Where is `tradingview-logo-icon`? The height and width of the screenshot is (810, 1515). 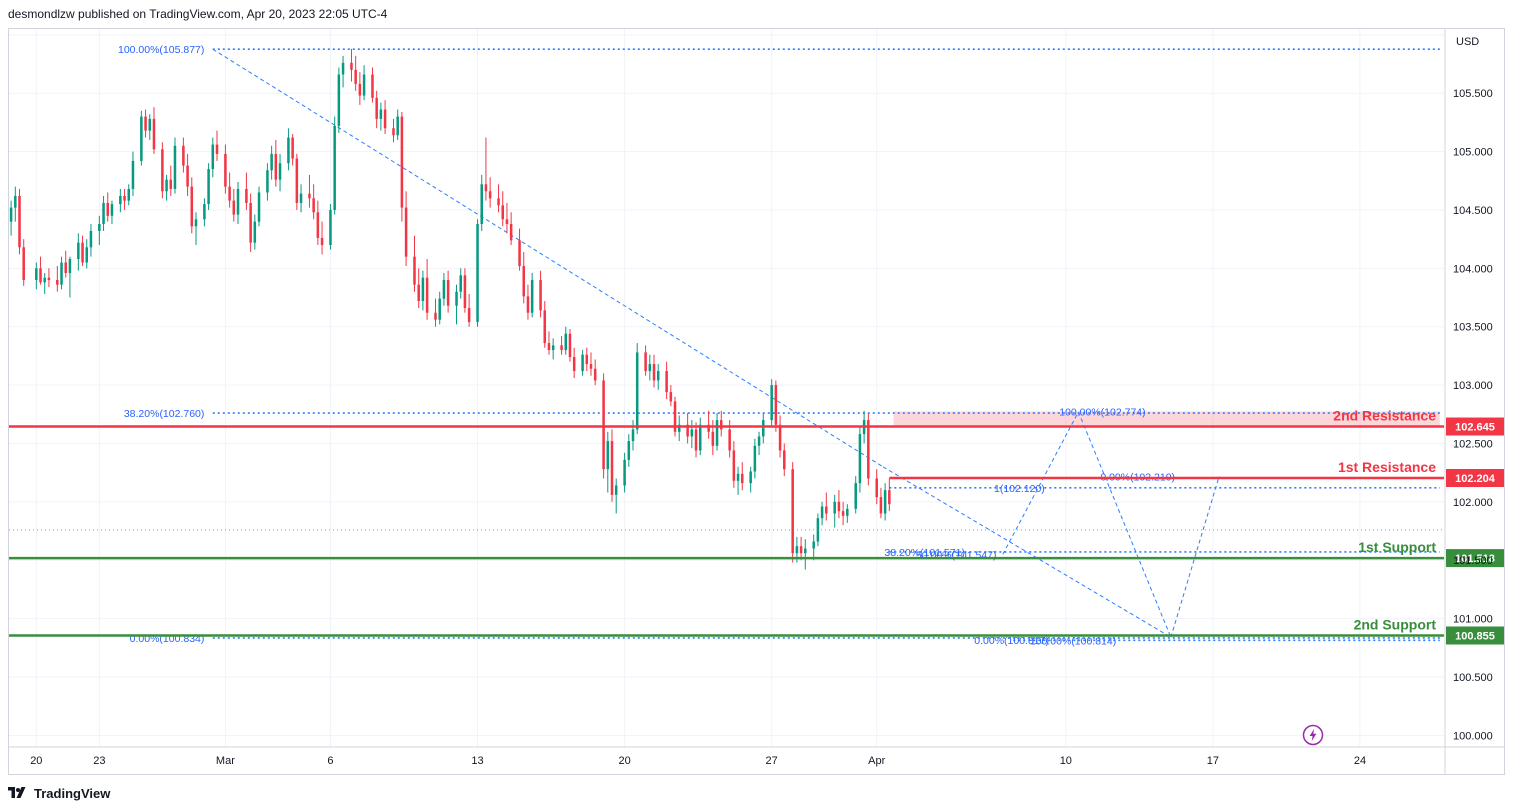 tradingview-logo-icon is located at coordinates (18, 793).